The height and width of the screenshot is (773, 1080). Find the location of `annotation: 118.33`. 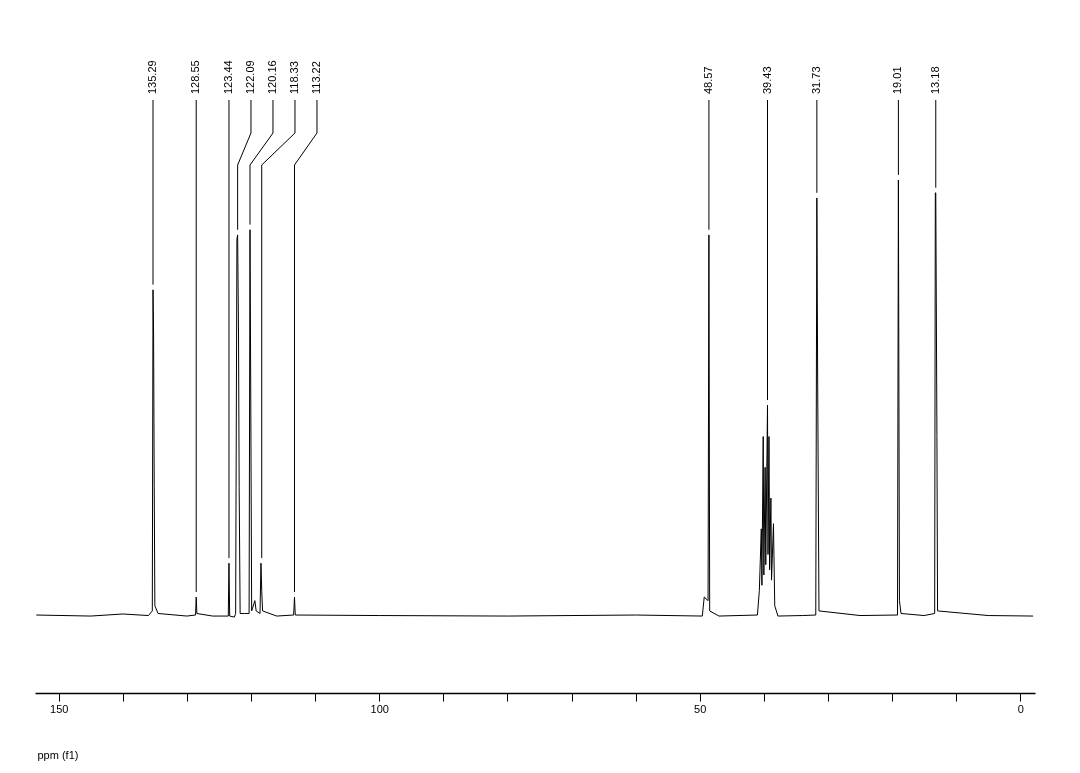

annotation: 118.33 is located at coordinates (293, 77).